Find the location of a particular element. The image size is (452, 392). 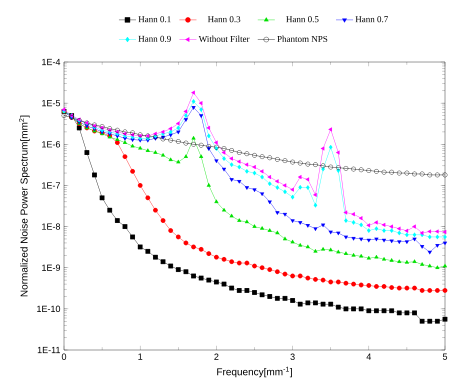

y-tick-label: 1E-7 is located at coordinates (51, 185).